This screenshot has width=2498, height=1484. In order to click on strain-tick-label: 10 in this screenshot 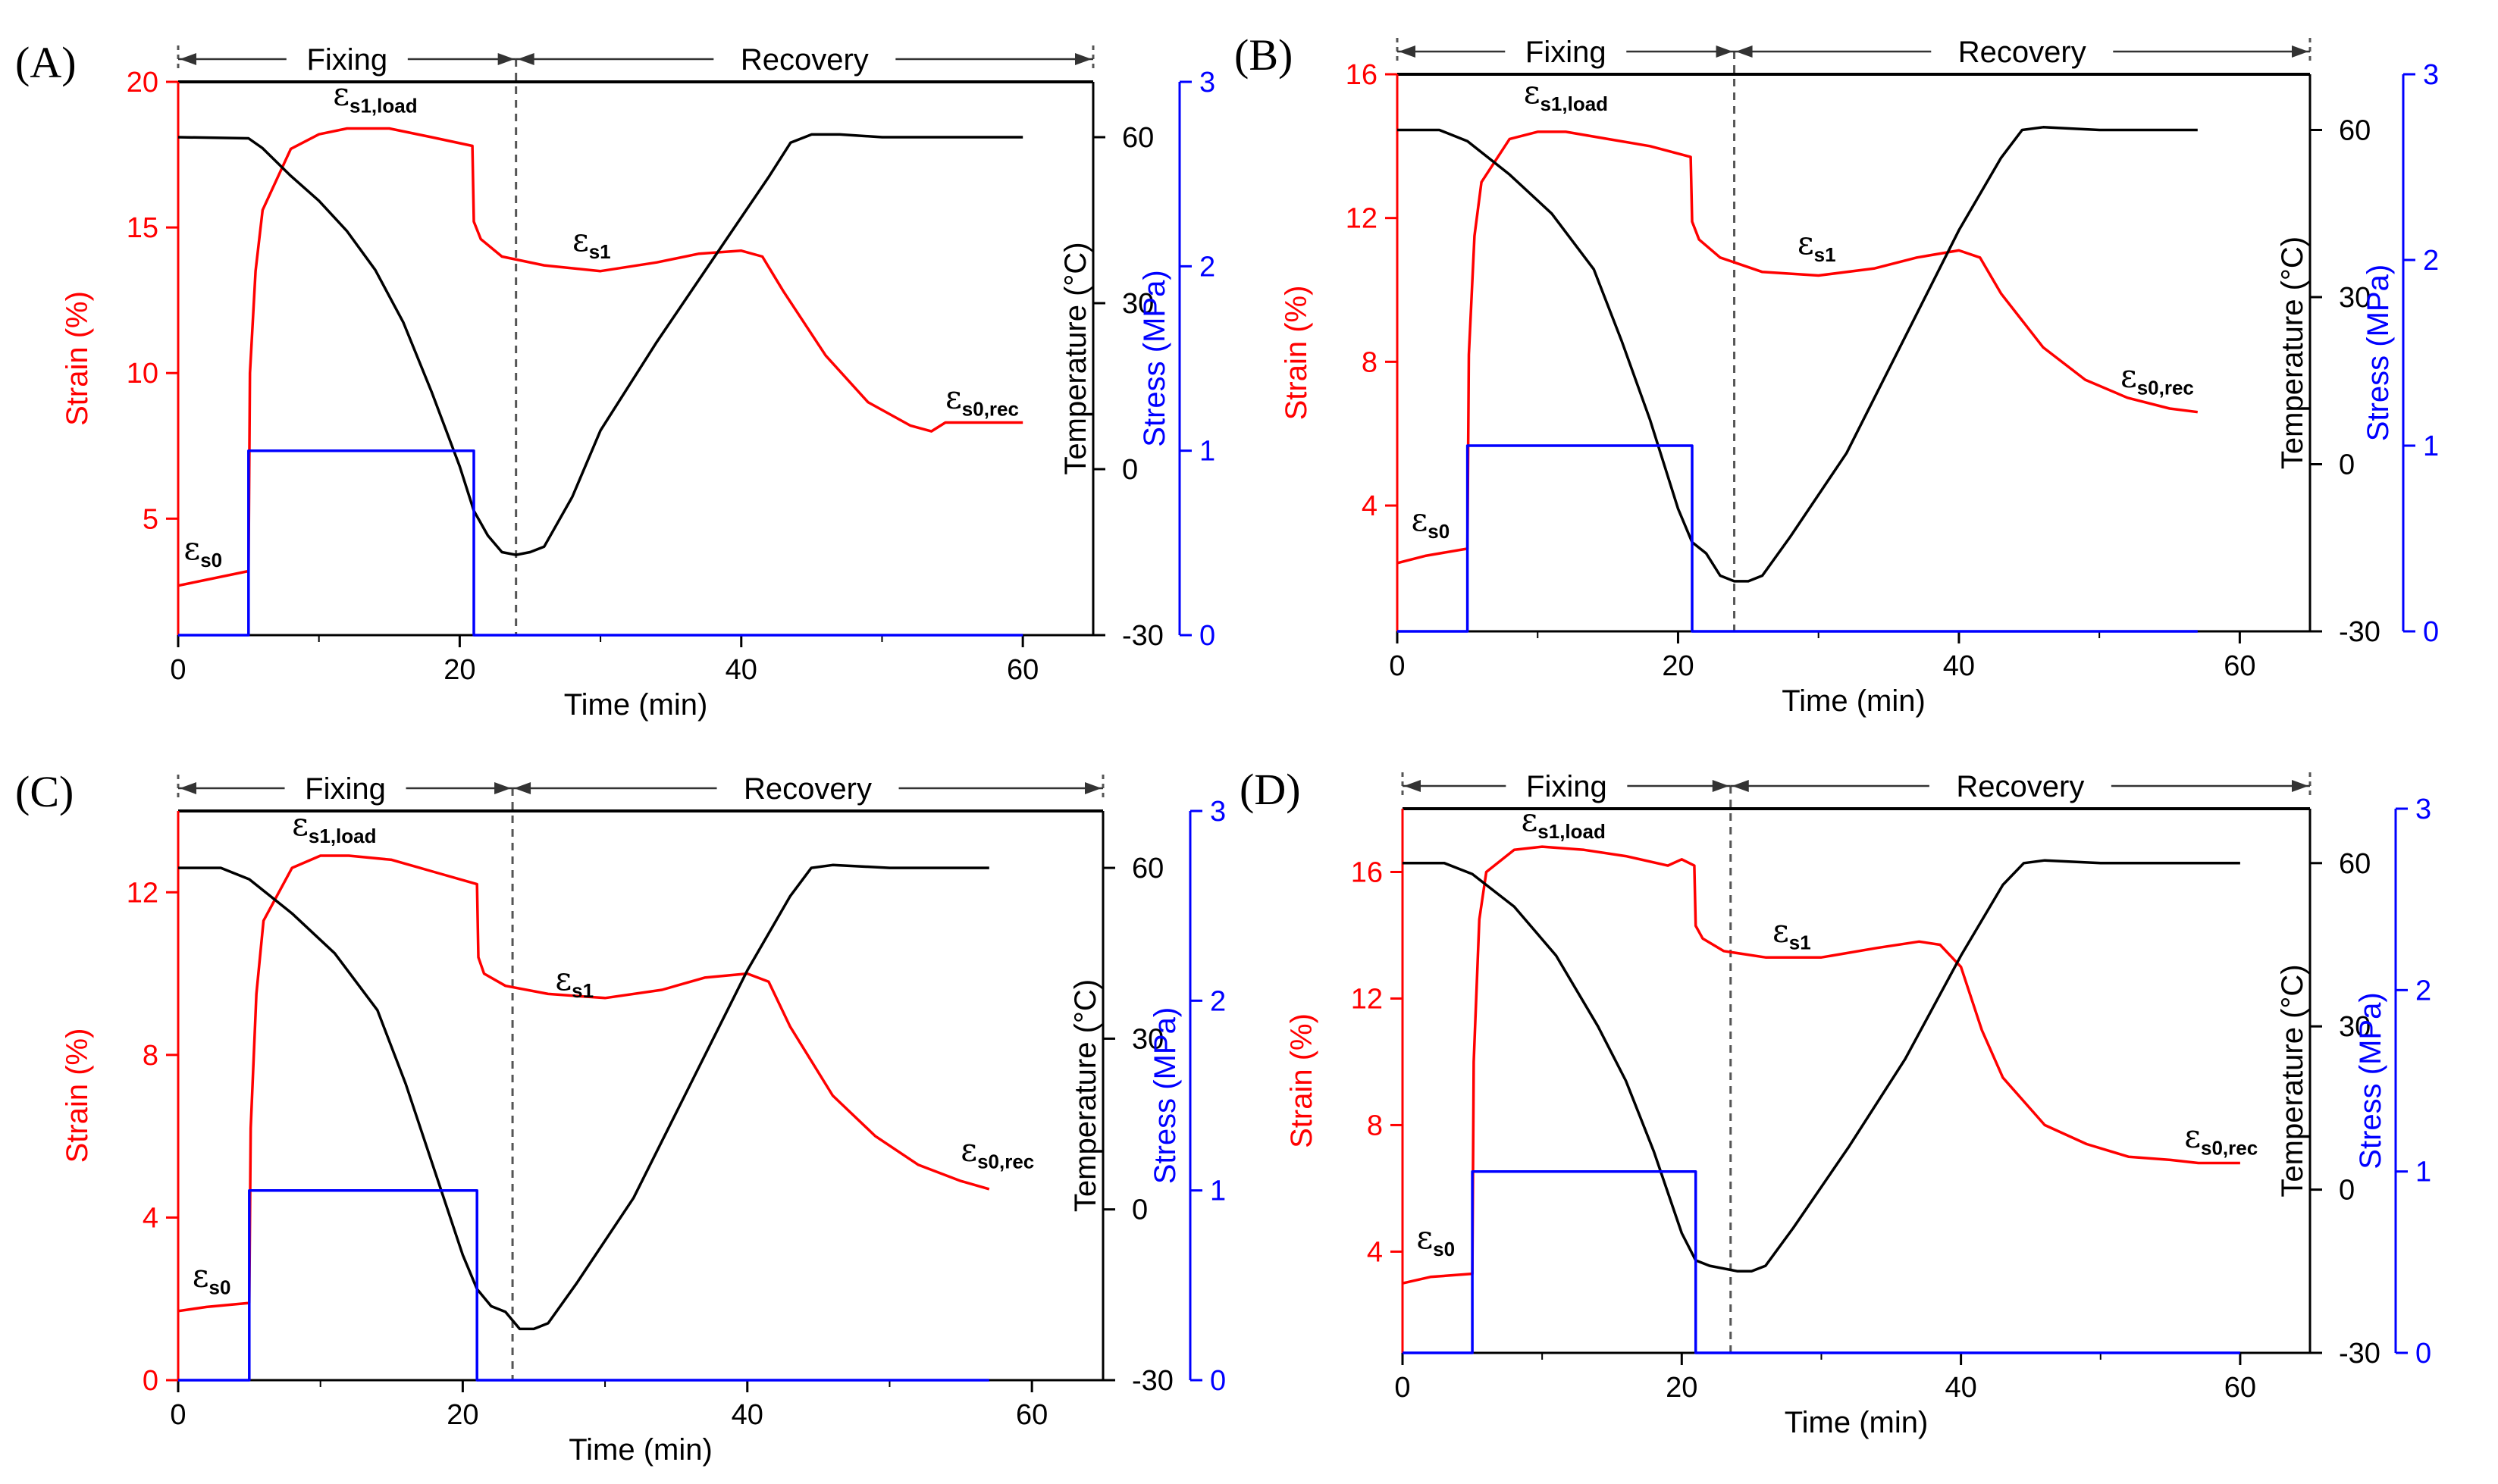, I will do `click(142, 374)`.